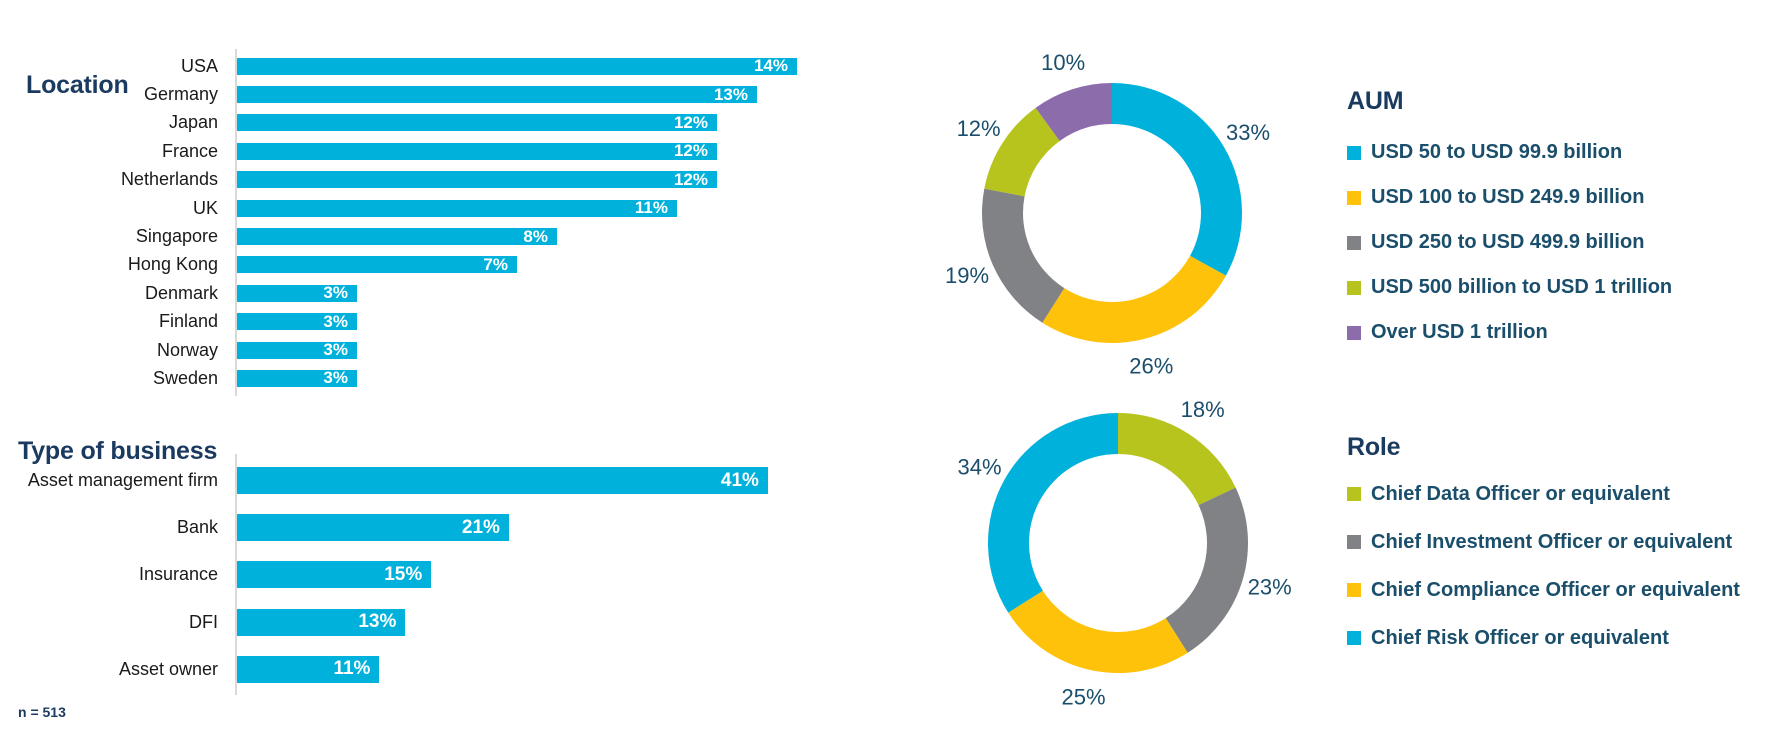 The height and width of the screenshot is (729, 1781). Describe the element at coordinates (178, 574) in the screenshot. I see `category-label: Insurance` at that location.